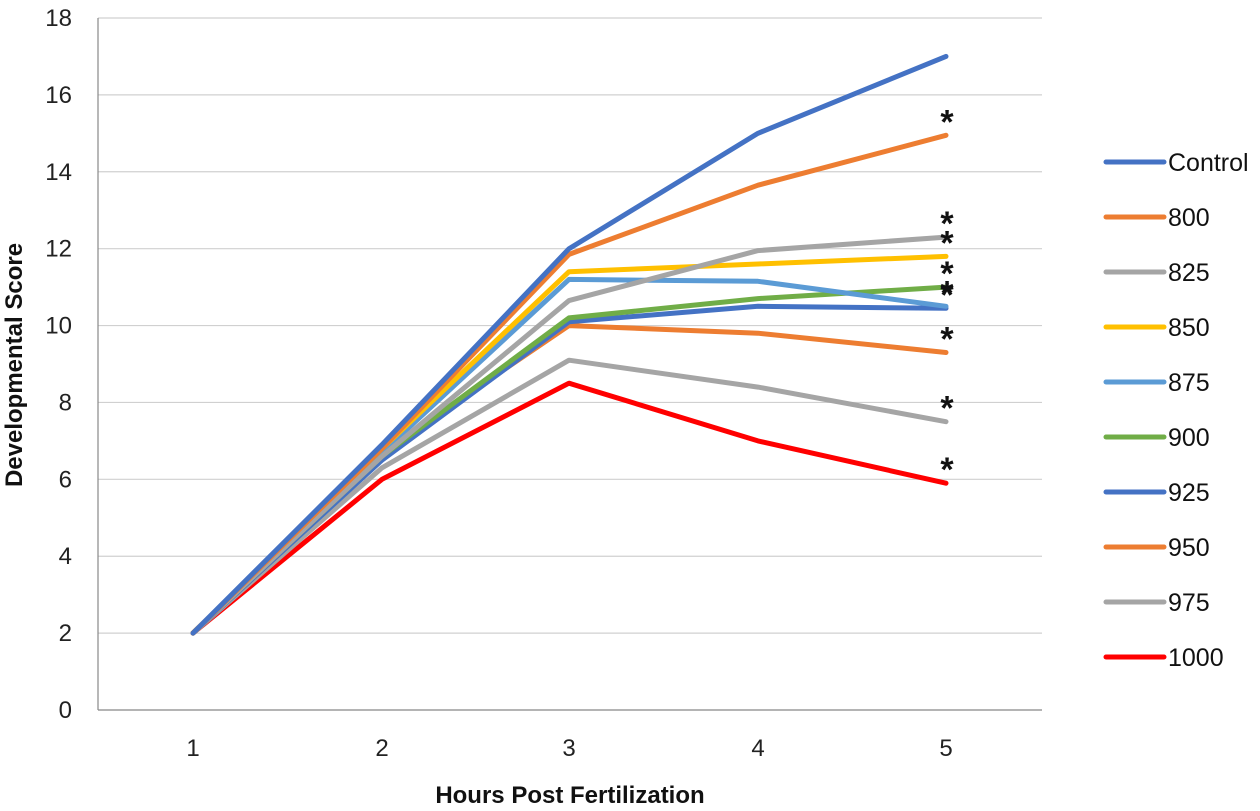 This screenshot has width=1260, height=811. What do you see at coordinates (65, 710) in the screenshot?
I see `y-tick-label: 0` at bounding box center [65, 710].